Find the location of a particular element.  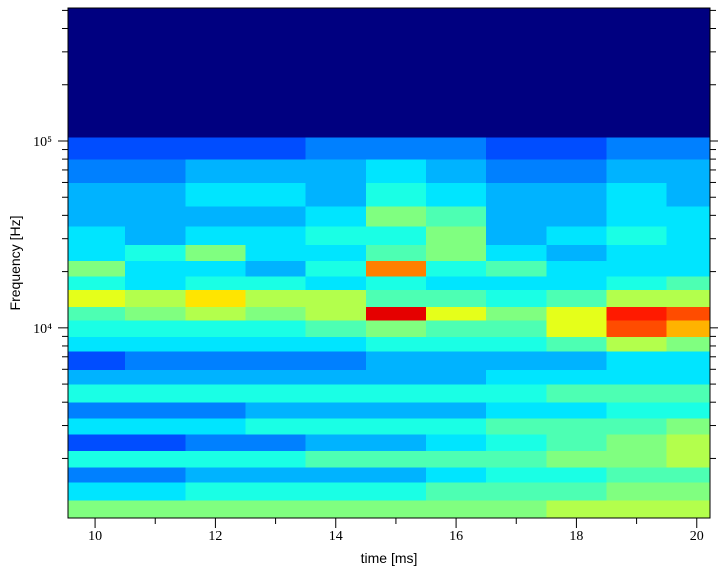

x-tick-label: 16 is located at coordinates (456, 536).